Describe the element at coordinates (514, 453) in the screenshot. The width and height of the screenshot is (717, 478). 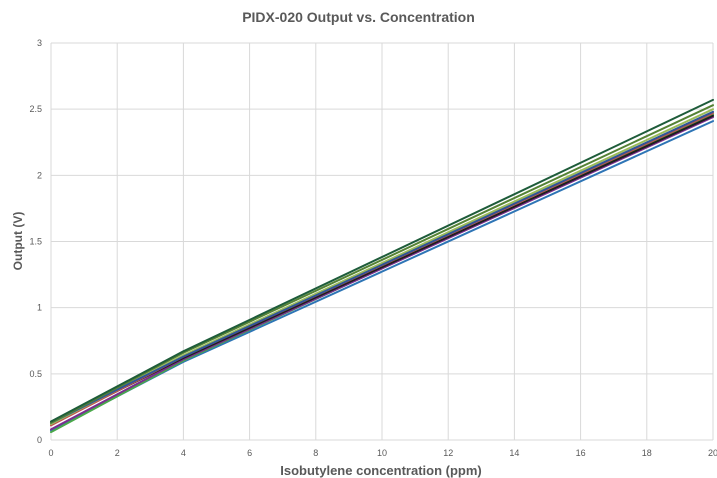
I see `x-tick-label: 14` at that location.